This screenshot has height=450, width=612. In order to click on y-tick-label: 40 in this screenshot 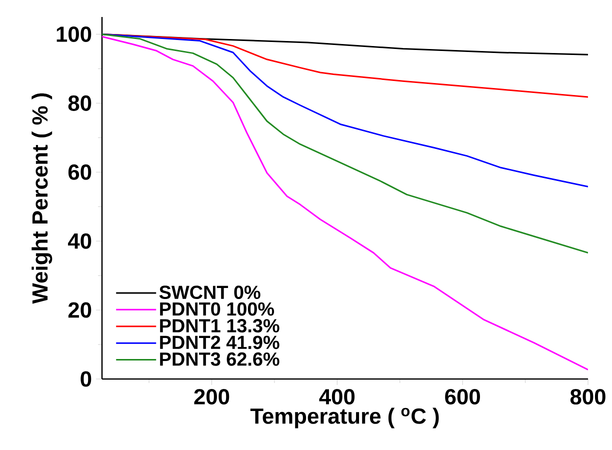, I will do `click(80, 241)`.